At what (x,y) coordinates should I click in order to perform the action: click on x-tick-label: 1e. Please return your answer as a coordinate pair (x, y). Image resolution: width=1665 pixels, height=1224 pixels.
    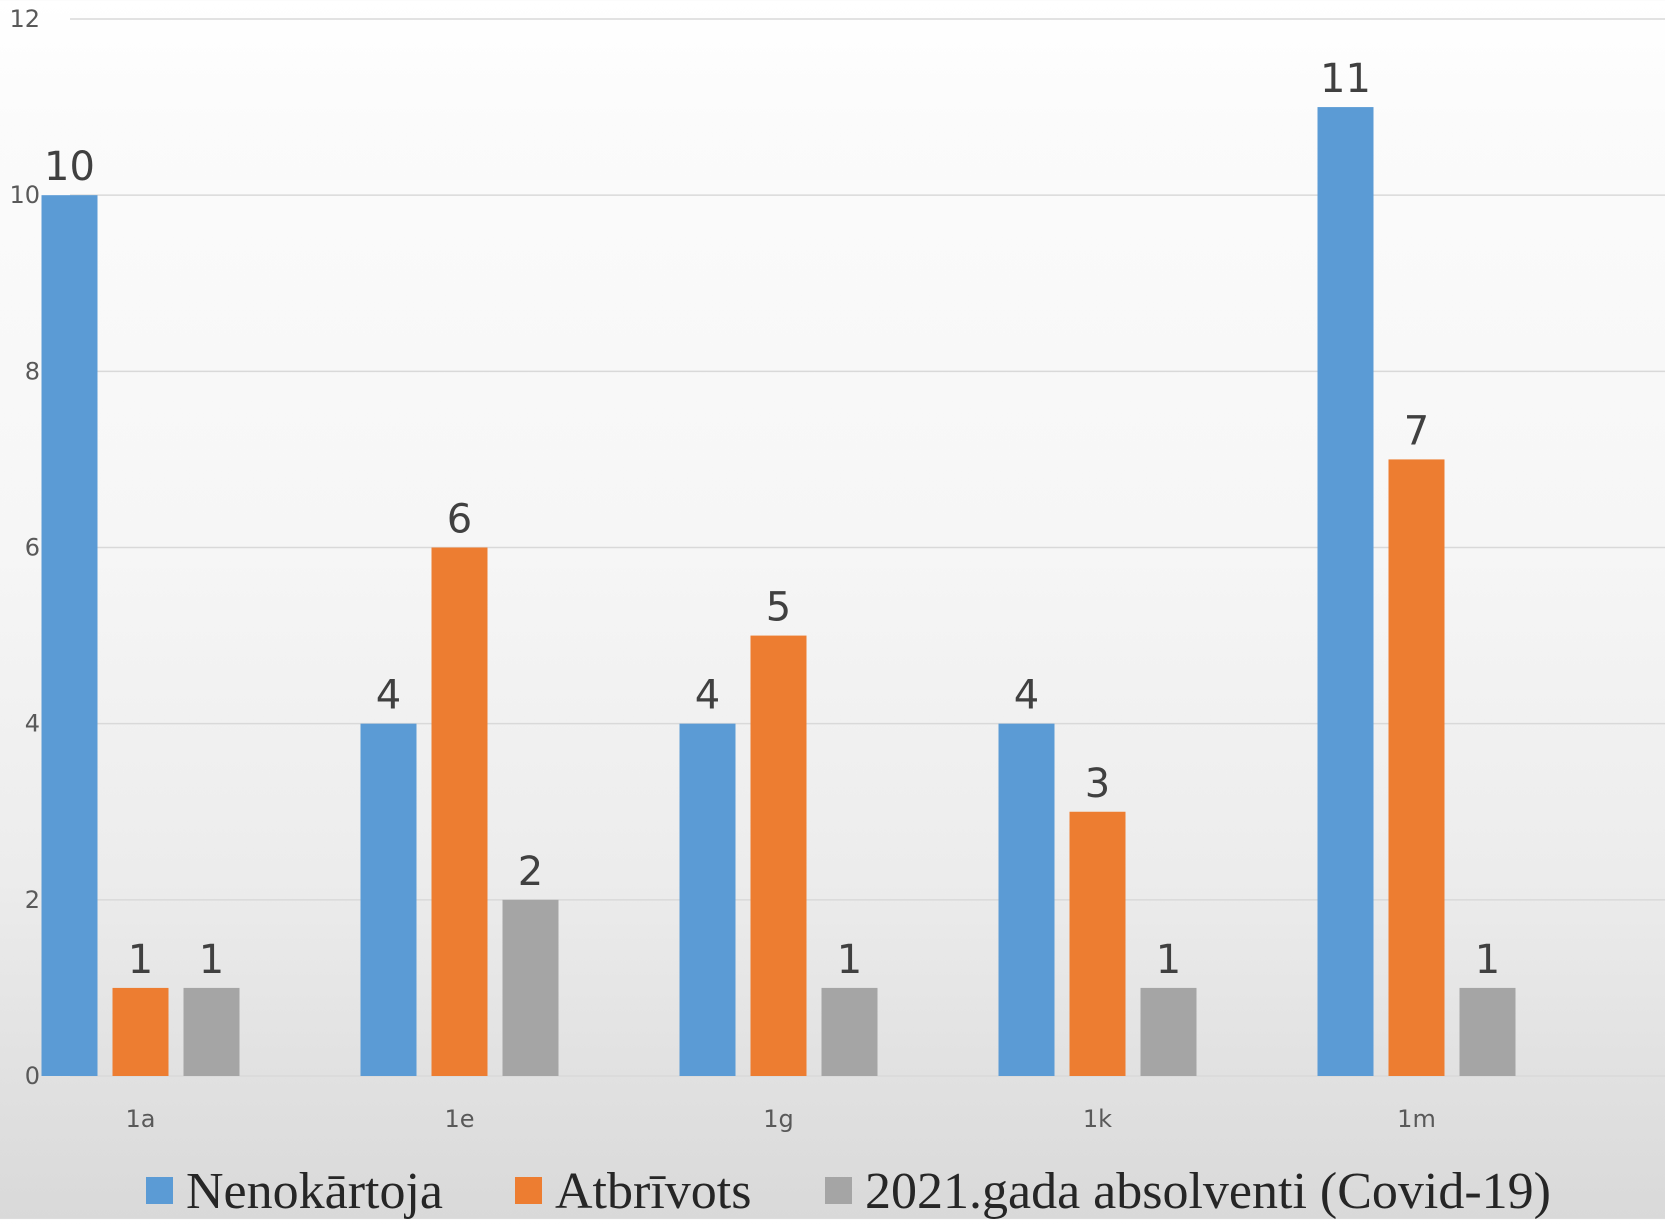
    Looking at the image, I should click on (459, 1119).